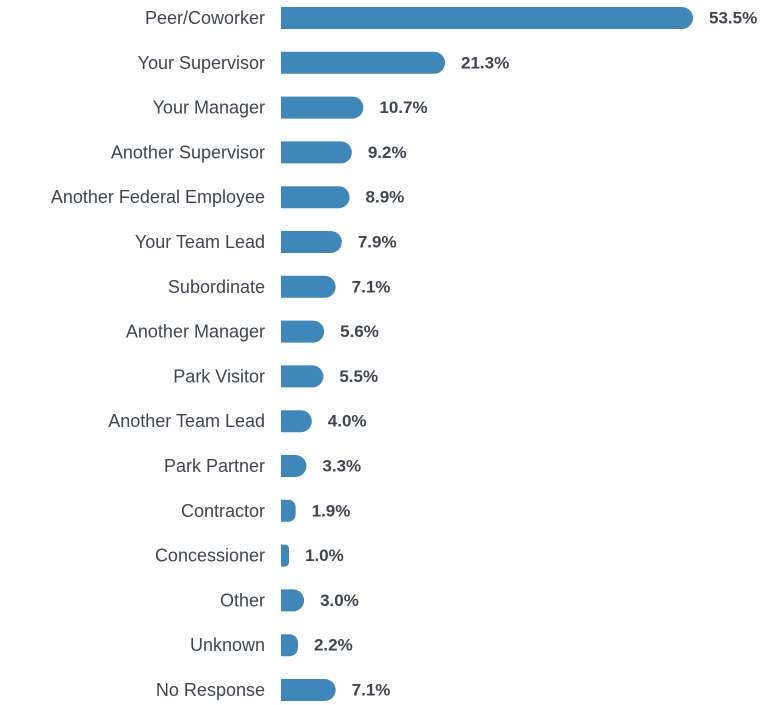 Image resolution: width=766 pixels, height=705 pixels. What do you see at coordinates (485, 62) in the screenshot?
I see `value-label: 21.3%` at bounding box center [485, 62].